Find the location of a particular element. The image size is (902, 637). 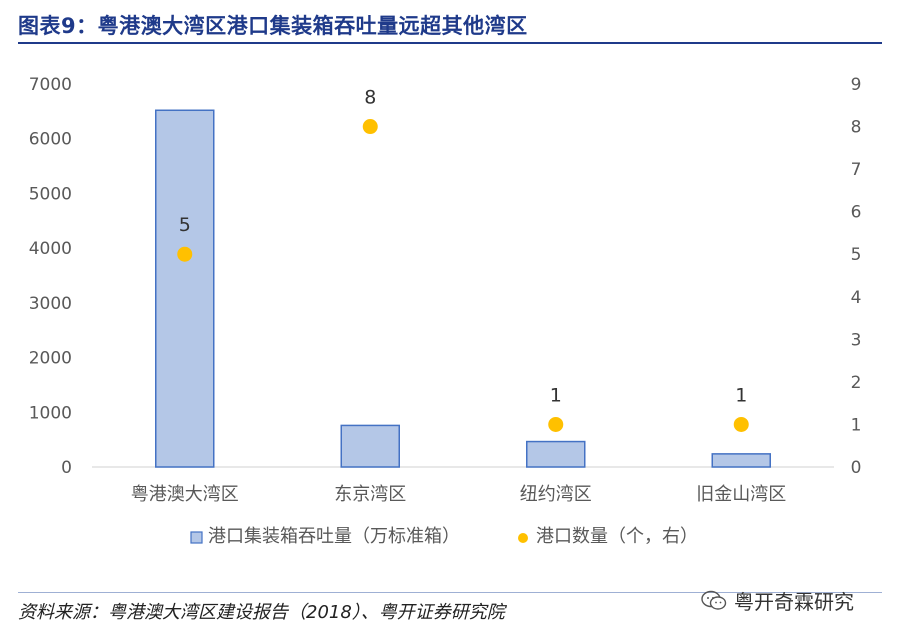

y-right-tick-label: 4 is located at coordinates (856, 298).